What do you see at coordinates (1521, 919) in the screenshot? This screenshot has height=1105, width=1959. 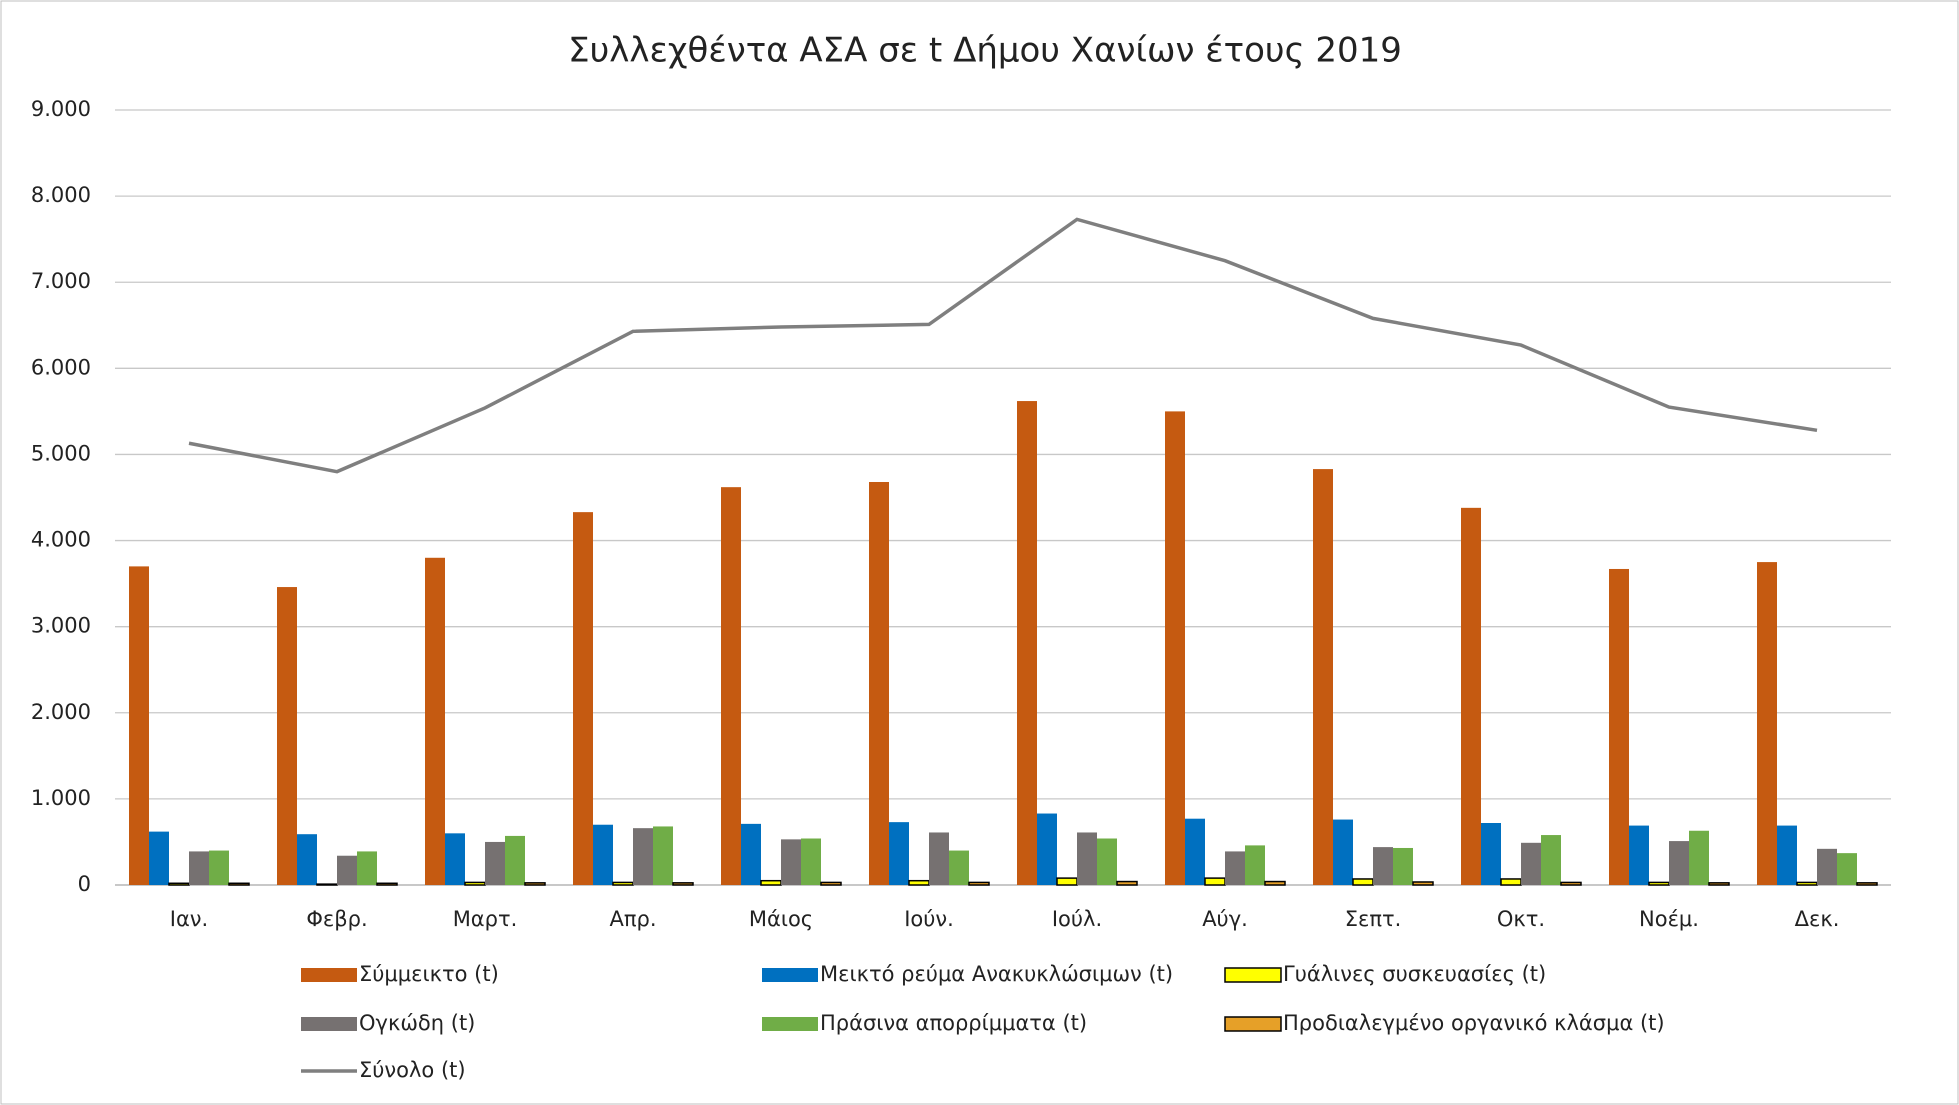 I see `x-tick-label: Οκτ.` at bounding box center [1521, 919].